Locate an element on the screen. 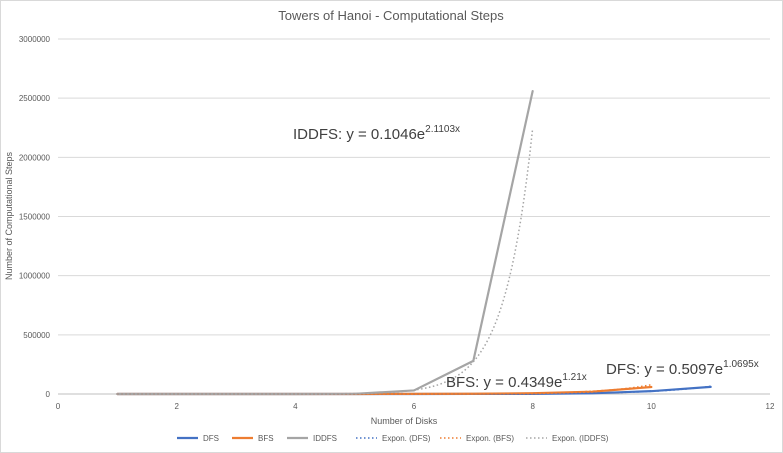 Image resolution: width=783 pixels, height=453 pixels. y-tick-label: 2500000 is located at coordinates (35, 98).